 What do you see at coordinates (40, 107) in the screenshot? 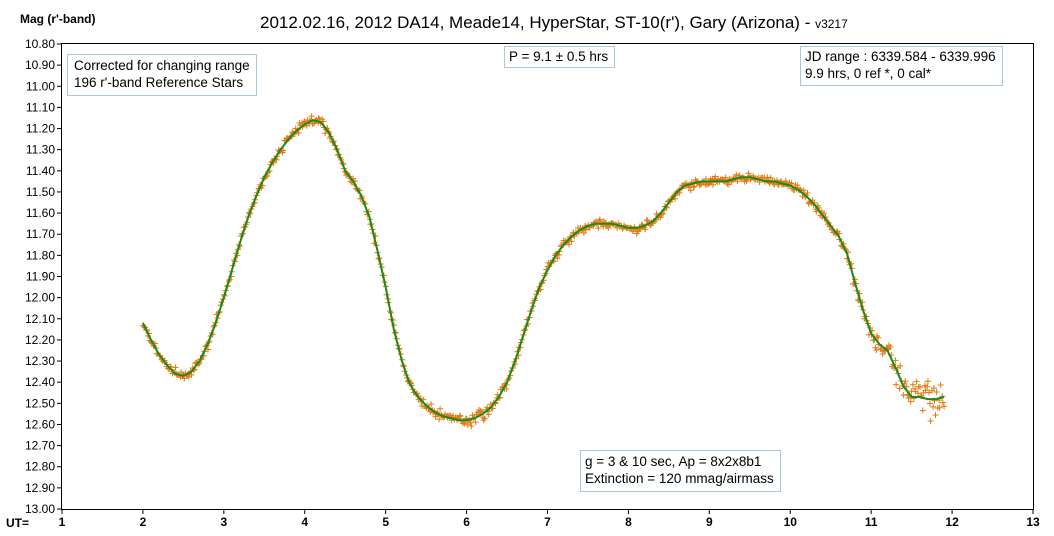
I see `y-tick-label: 11.10` at bounding box center [40, 107].